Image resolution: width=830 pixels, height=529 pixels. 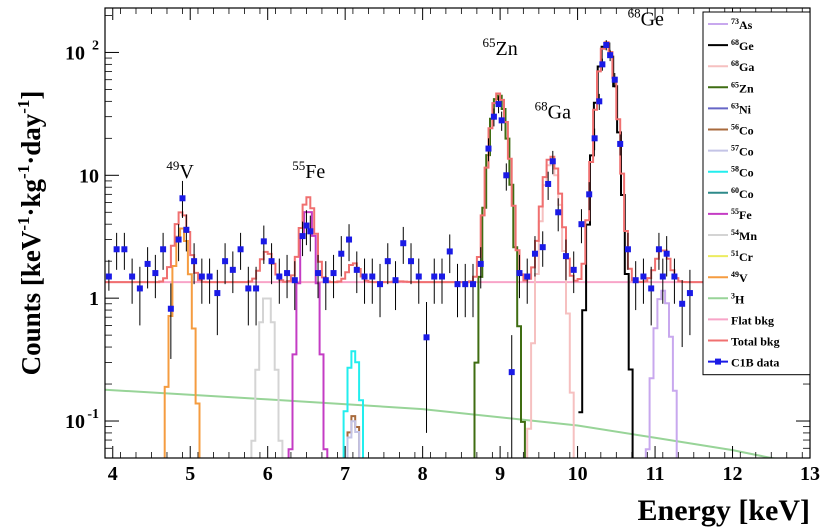 I want to click on x-tick-label: 6, so click(x=268, y=474).